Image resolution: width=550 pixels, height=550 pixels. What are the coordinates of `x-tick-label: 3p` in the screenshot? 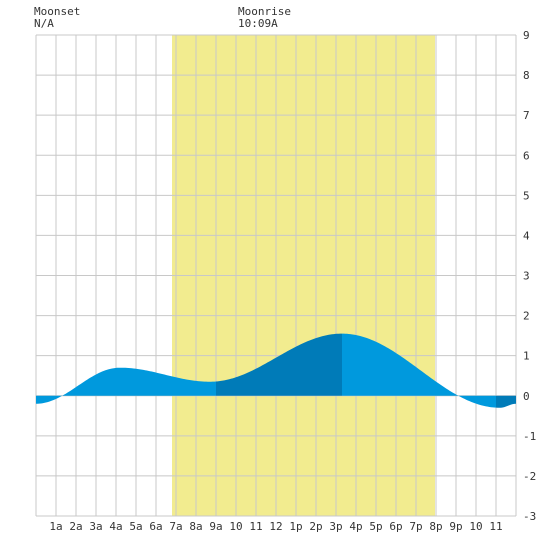 It's located at (335, 526).